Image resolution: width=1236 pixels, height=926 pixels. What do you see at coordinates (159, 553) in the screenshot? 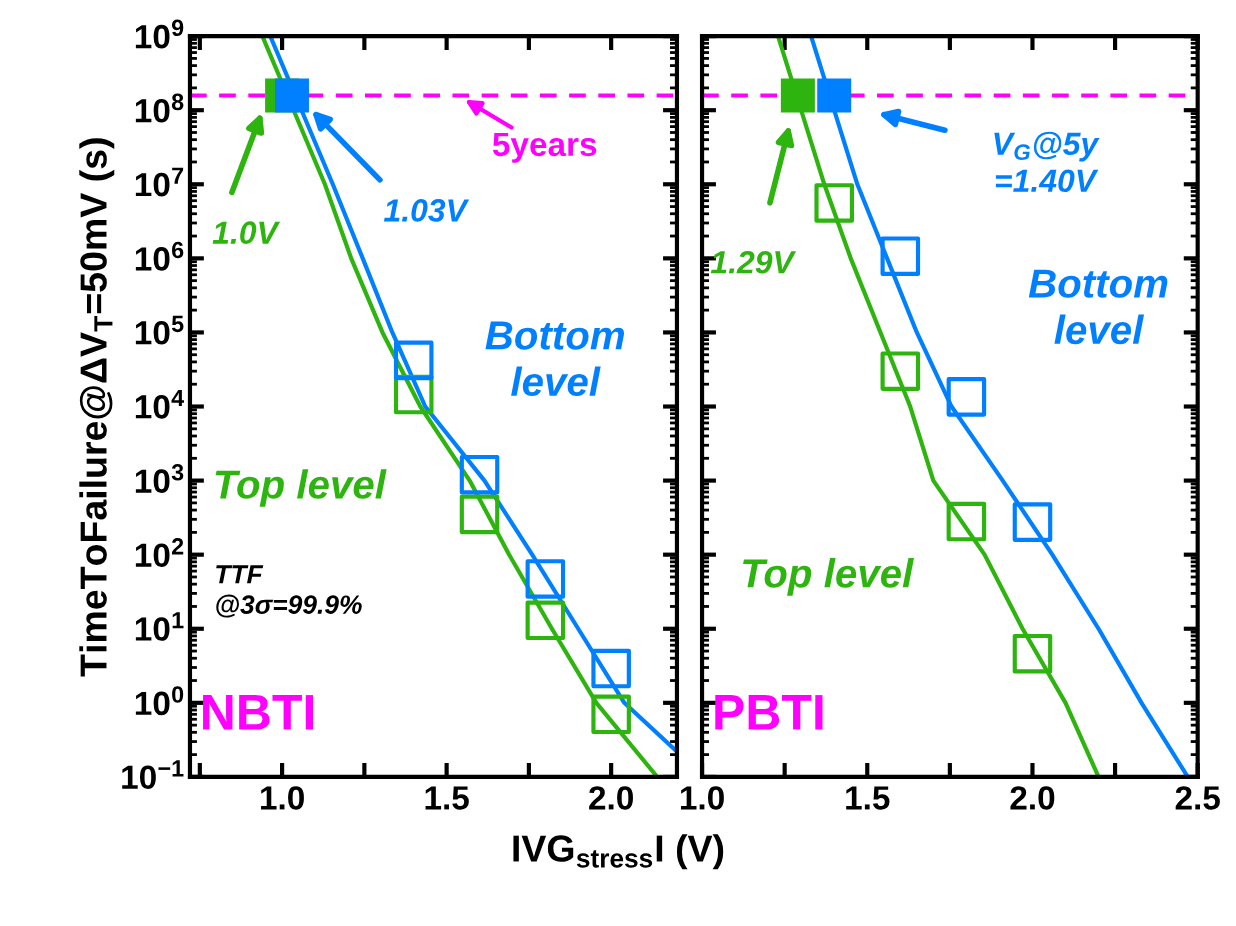
I see `y-tick-label: 10$^{2}$` at bounding box center [159, 553].